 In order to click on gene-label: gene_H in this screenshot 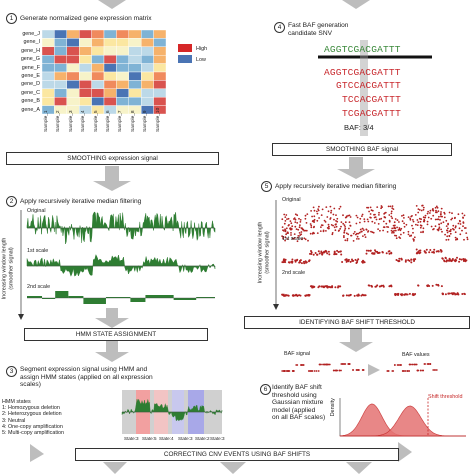, I will do `click(30, 50)`.